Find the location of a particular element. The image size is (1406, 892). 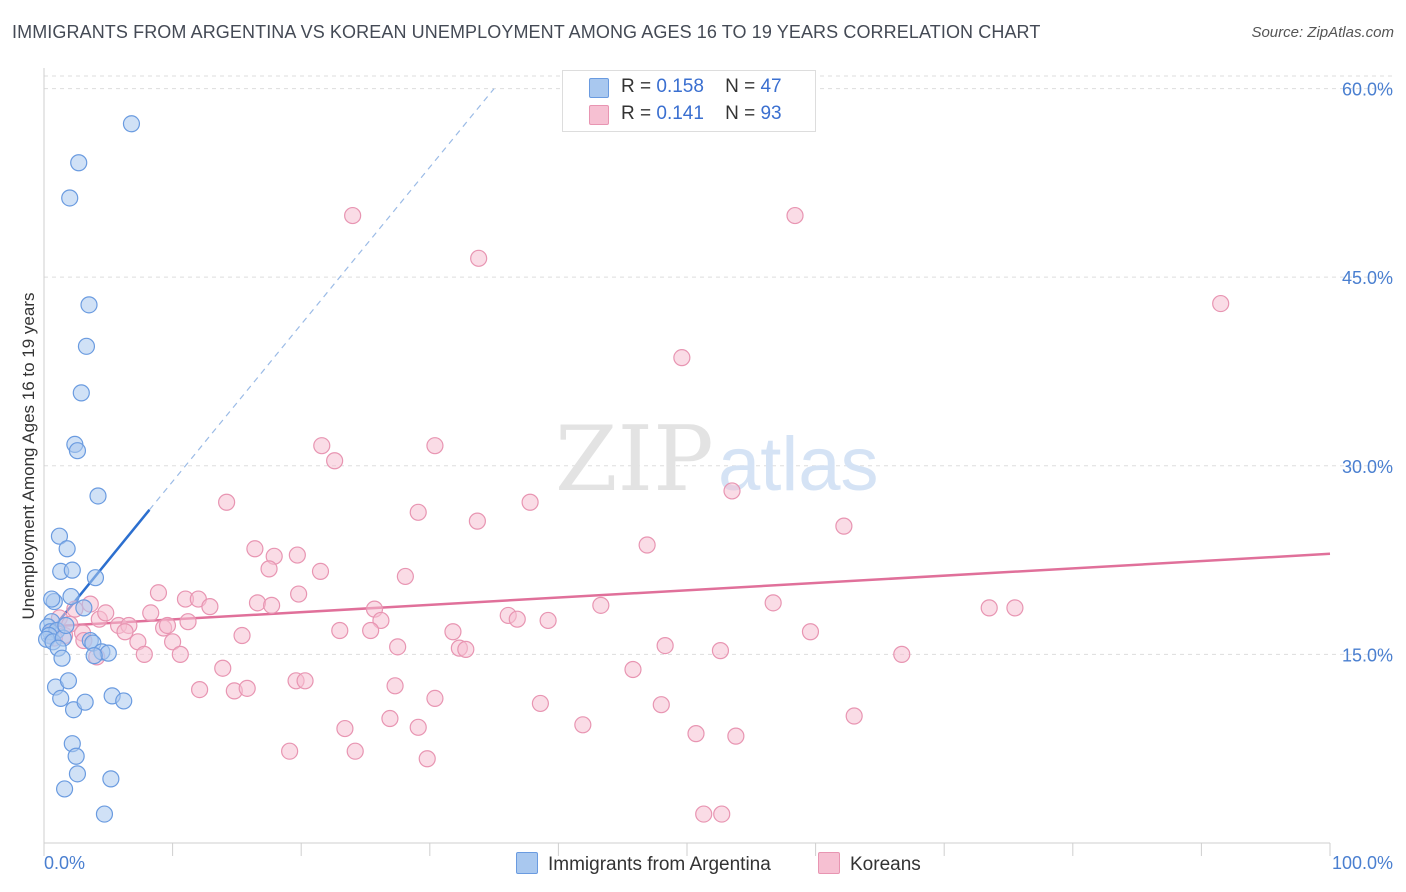

bottom-legend-argentina: Immigrants from Argentina is located at coordinates (643, 864).